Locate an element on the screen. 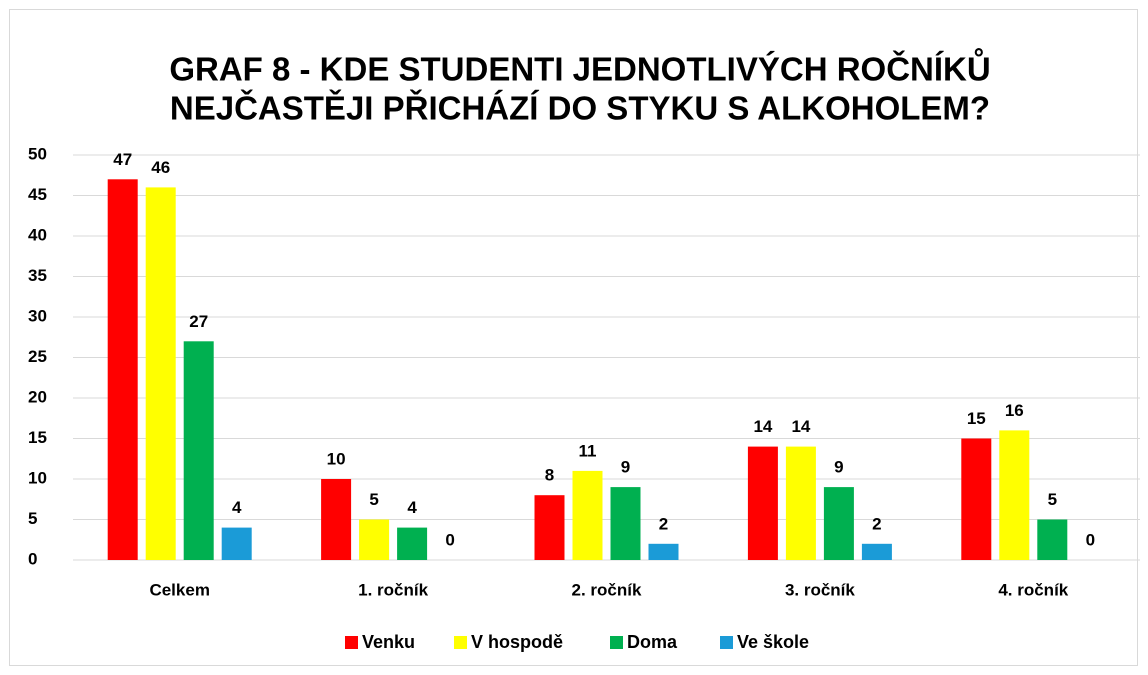  y-tick-label: 45 is located at coordinates (37, 194).